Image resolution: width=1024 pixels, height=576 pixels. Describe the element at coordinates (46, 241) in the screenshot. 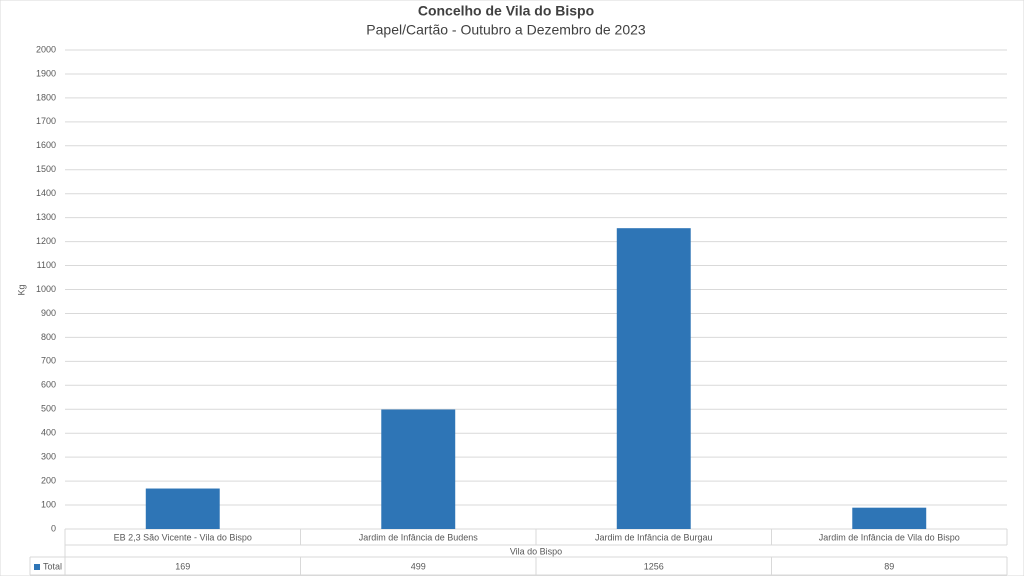

I see `y-tick-label: 1200` at that location.